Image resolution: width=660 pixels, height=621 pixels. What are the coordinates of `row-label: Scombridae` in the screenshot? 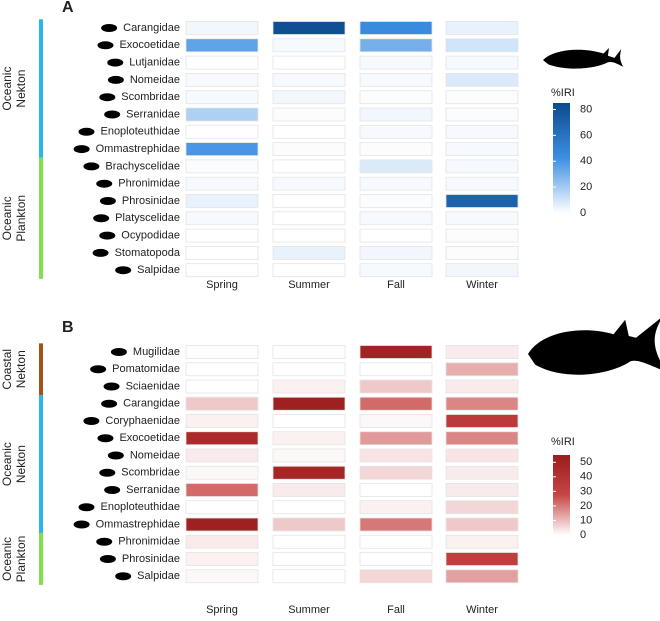 It's located at (150, 473).